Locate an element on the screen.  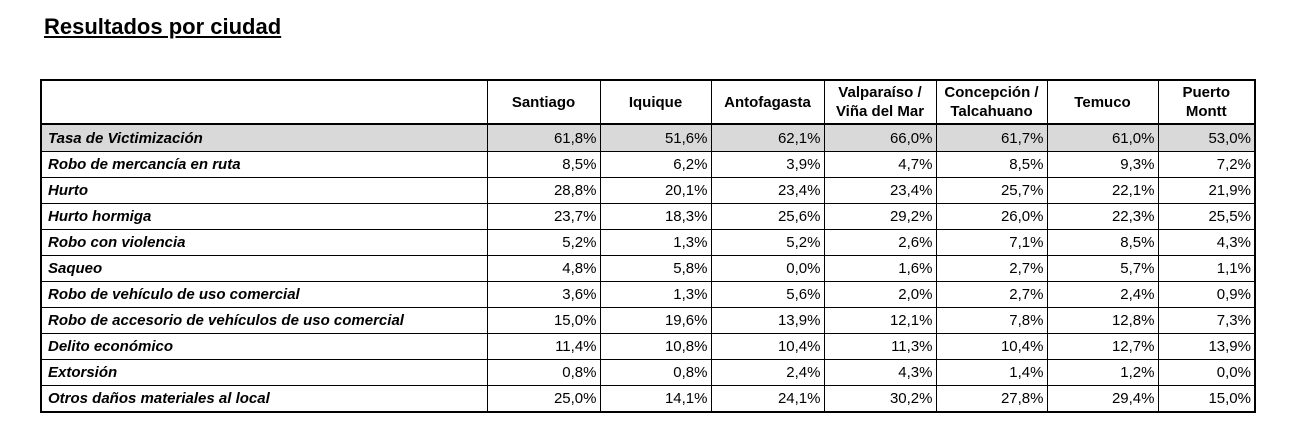
value-cell: 12,7% is located at coordinates (1102, 346).